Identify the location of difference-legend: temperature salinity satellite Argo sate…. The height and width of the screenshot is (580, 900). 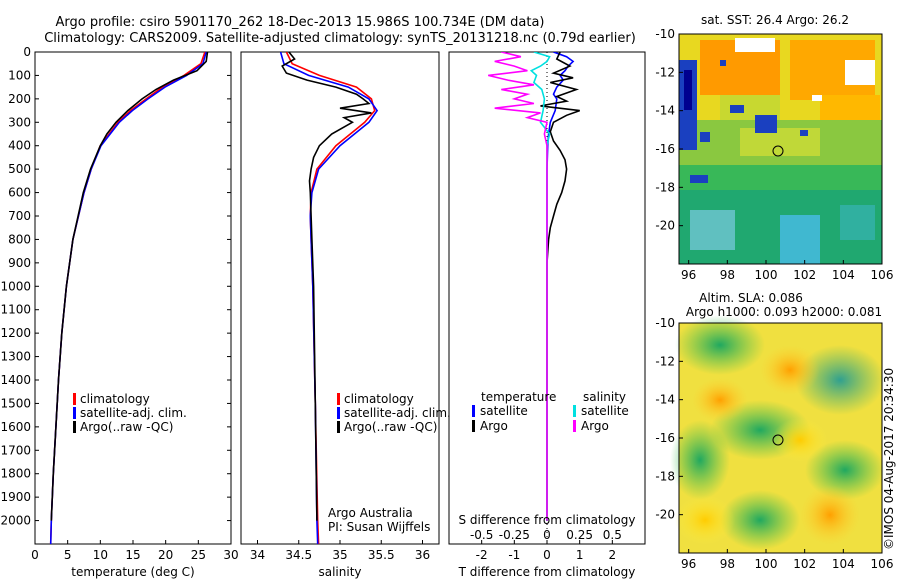
(550, 411).